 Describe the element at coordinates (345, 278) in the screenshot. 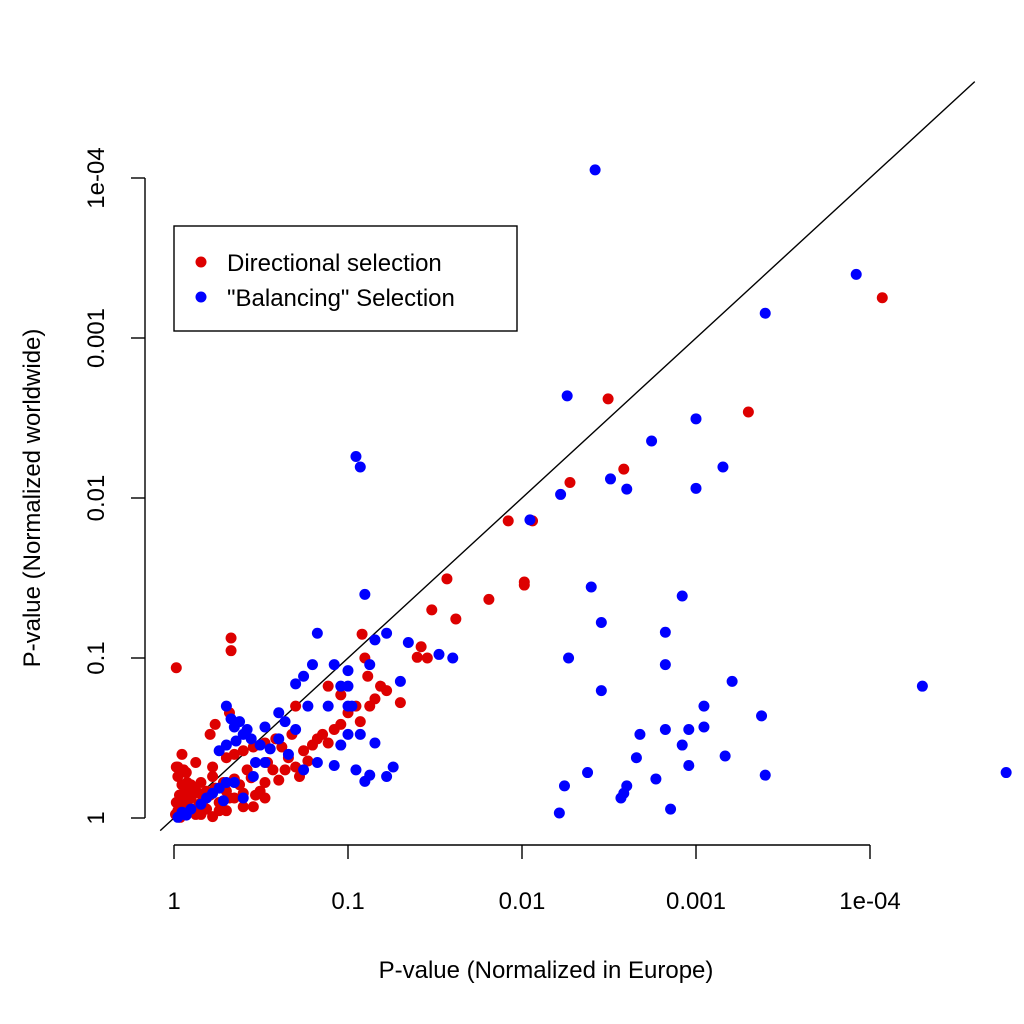

I see `legend-box` at that location.